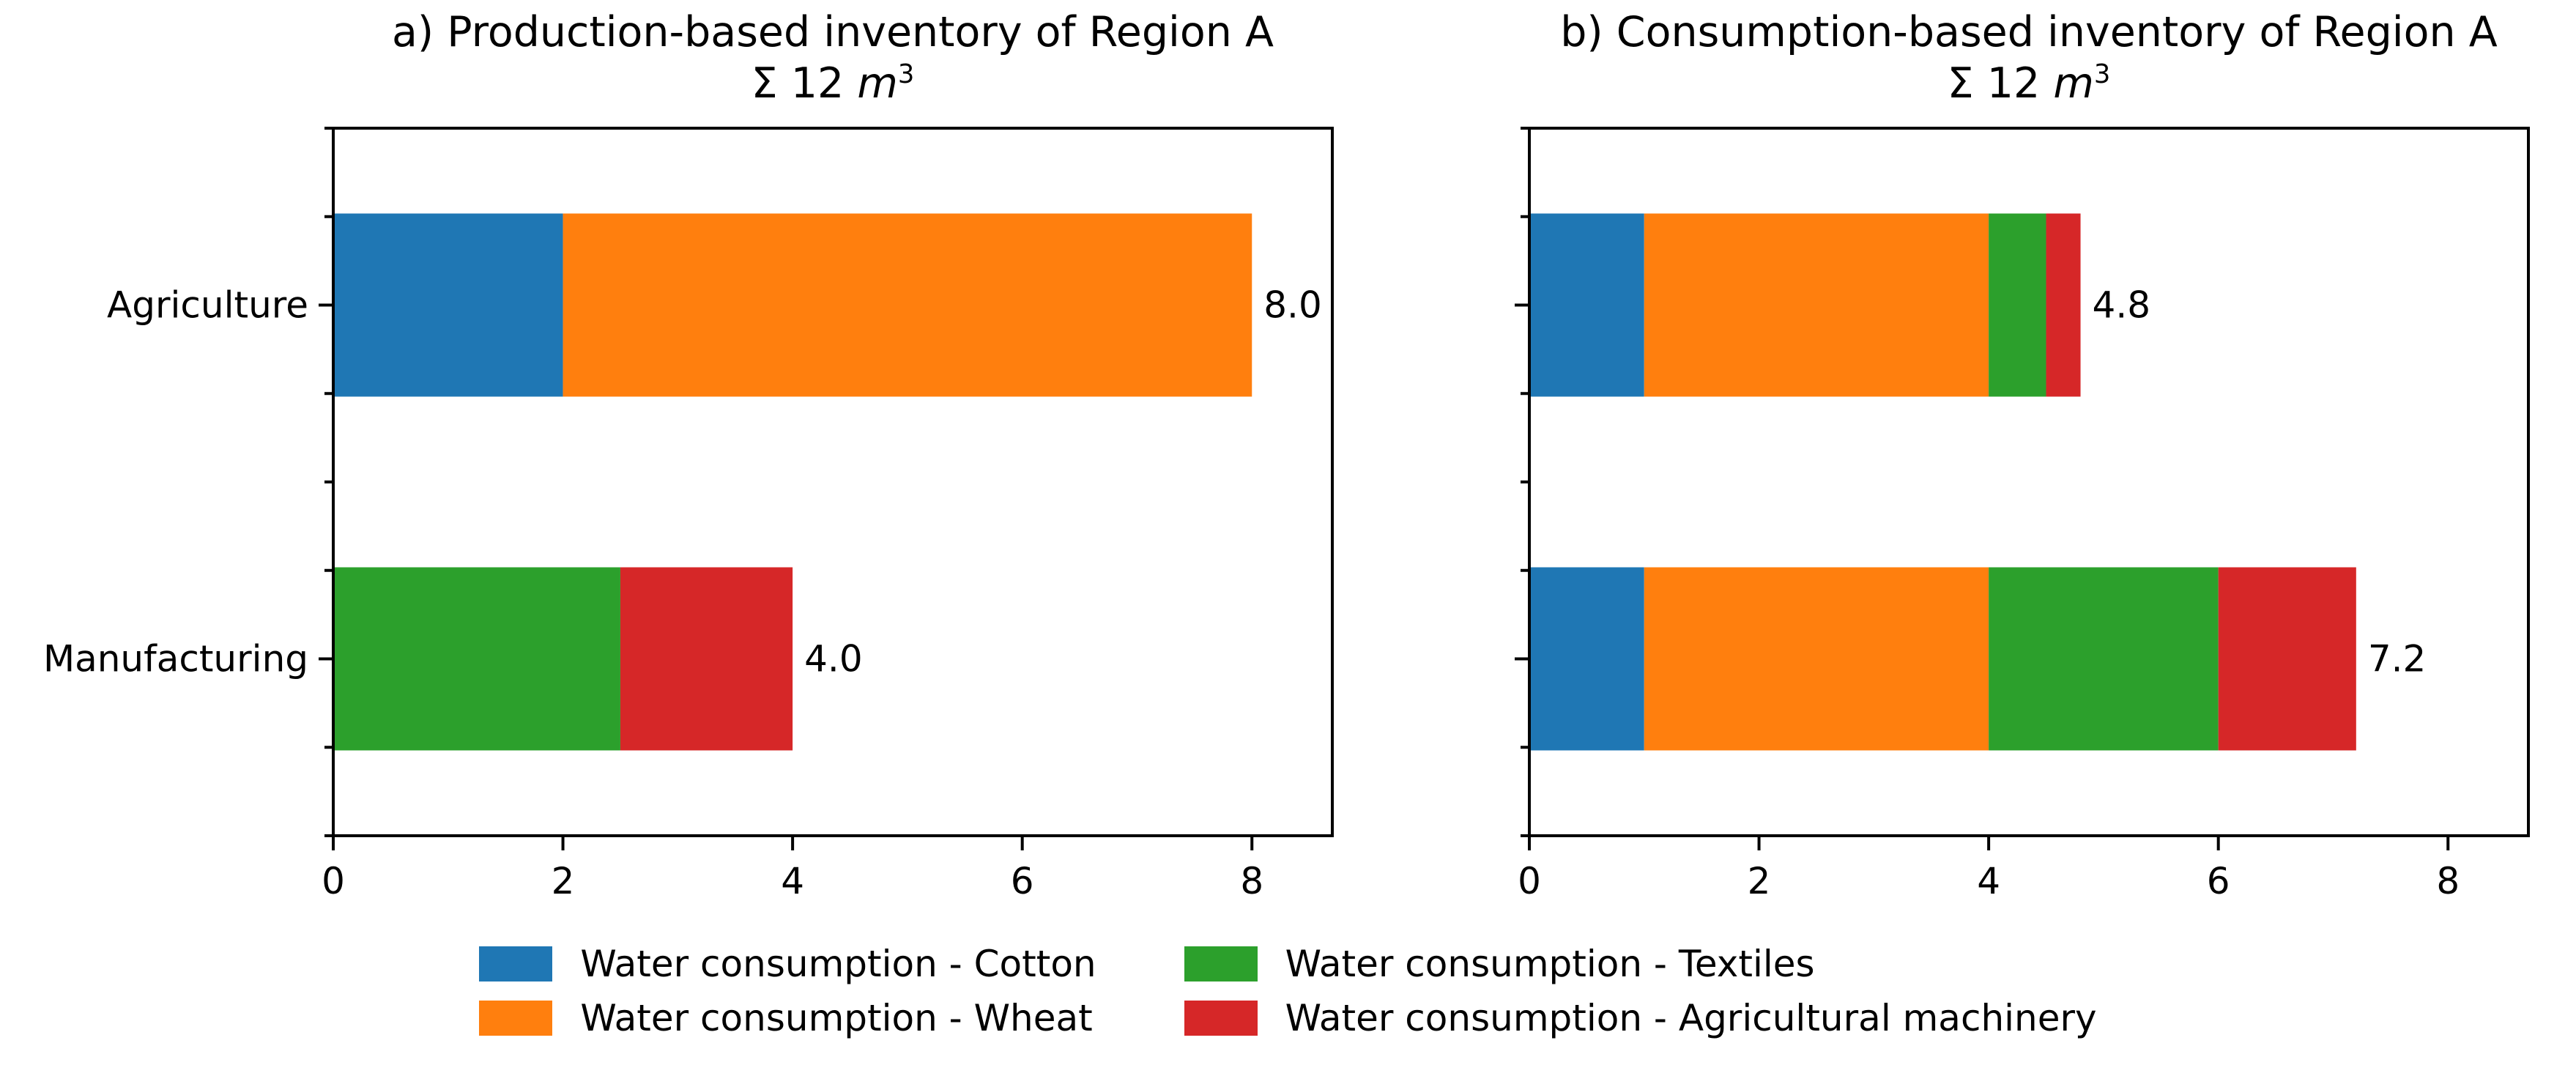  What do you see at coordinates (838, 964) in the screenshot?
I see `legend-label-cotton: Water consumption - Cotton` at bounding box center [838, 964].